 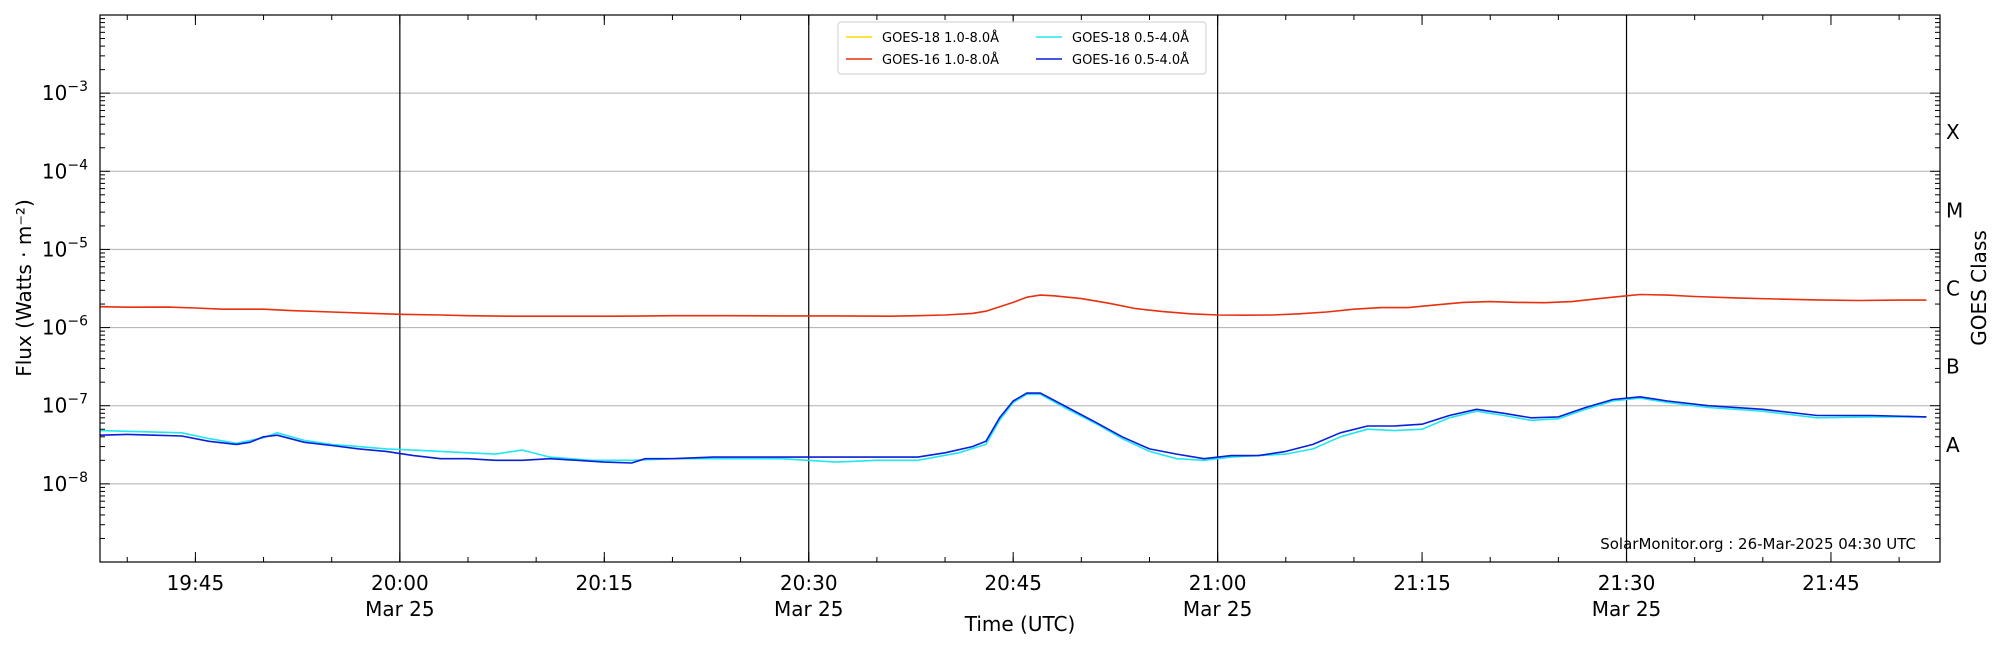 I want to click on y-axis-label-right: GOES Class, so click(x=1979, y=288).